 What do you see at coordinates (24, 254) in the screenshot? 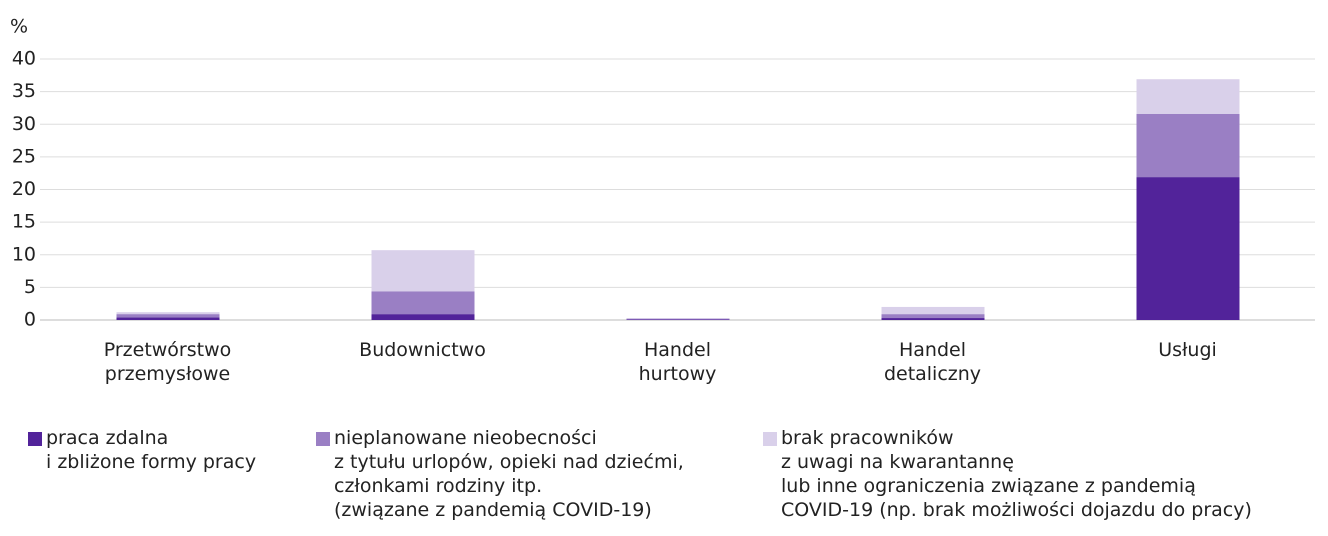
I see `y-tick-label: 10` at bounding box center [24, 254].